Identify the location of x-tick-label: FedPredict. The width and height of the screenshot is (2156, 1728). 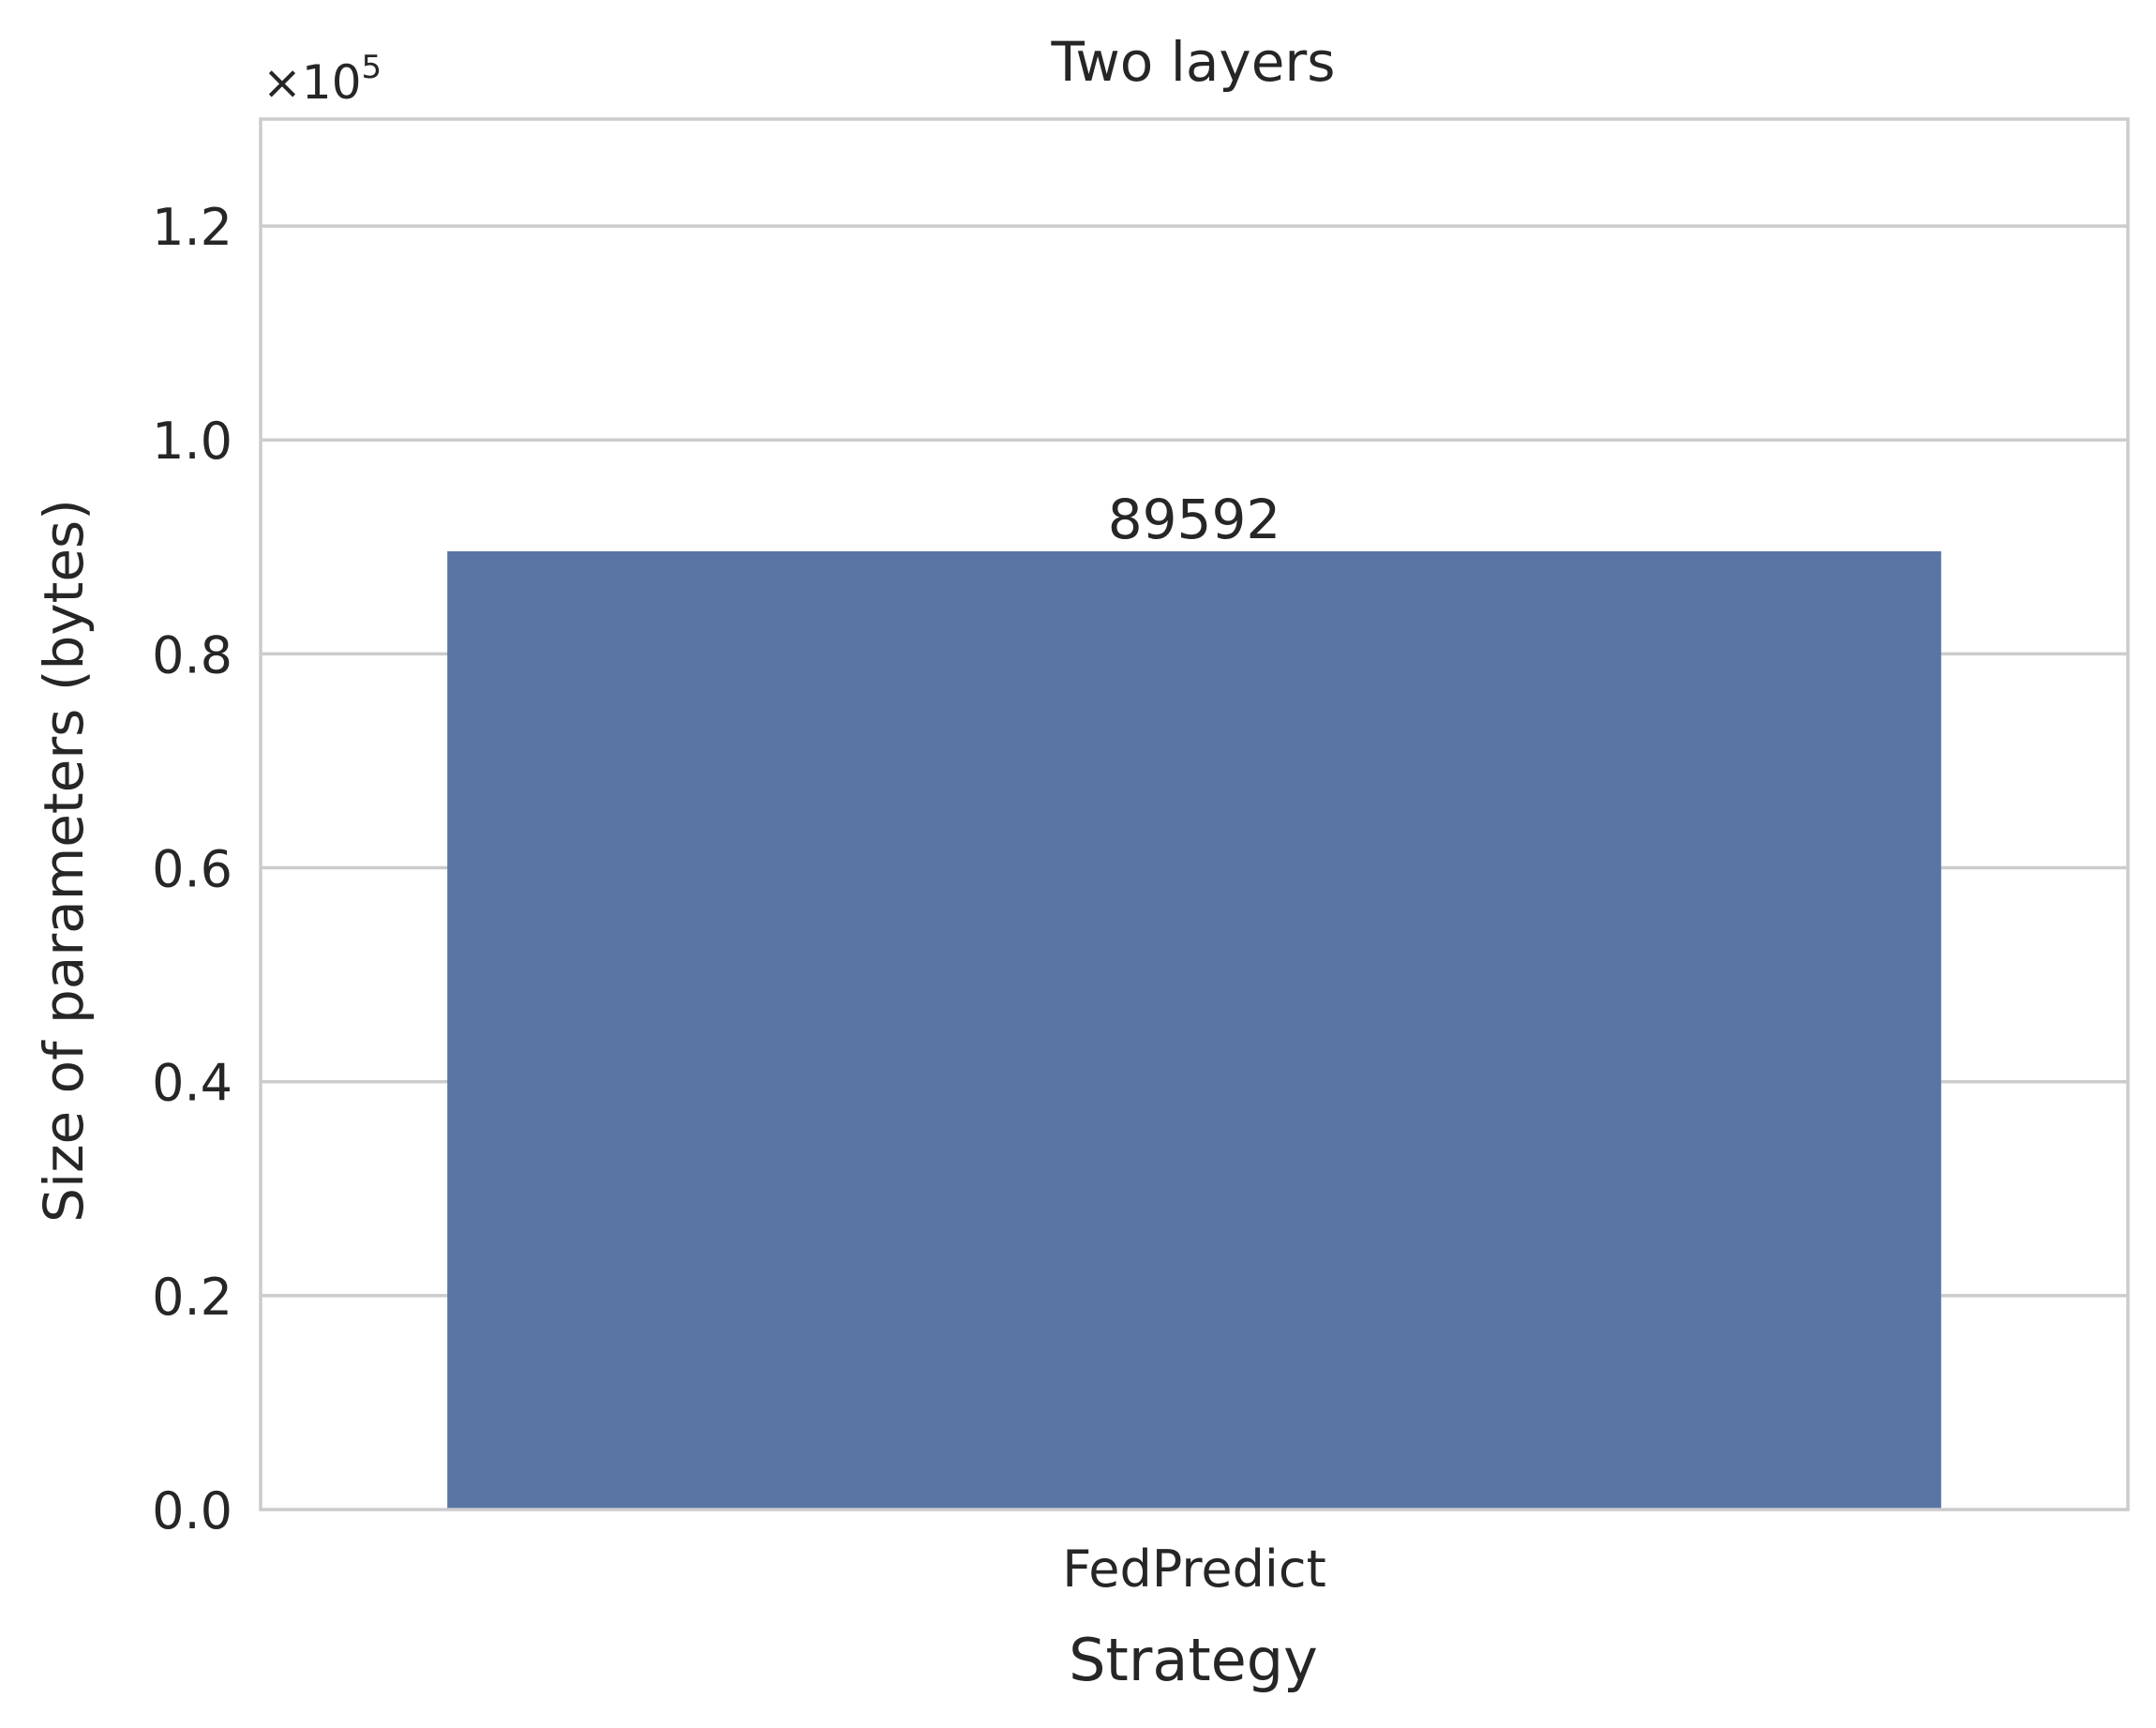
(1194, 1569).